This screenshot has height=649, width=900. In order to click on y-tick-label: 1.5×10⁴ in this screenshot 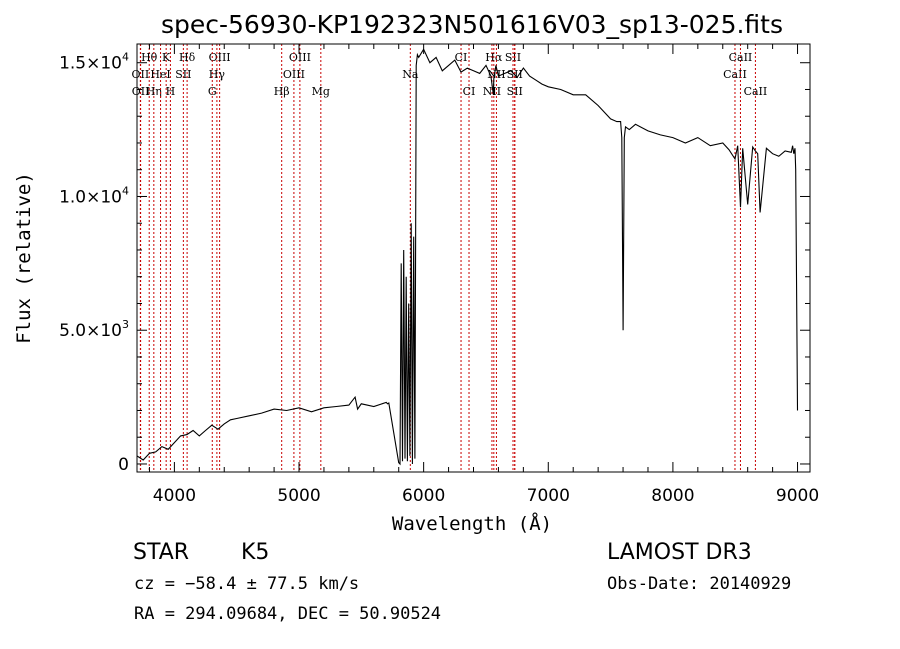, I will do `click(94, 62)`.